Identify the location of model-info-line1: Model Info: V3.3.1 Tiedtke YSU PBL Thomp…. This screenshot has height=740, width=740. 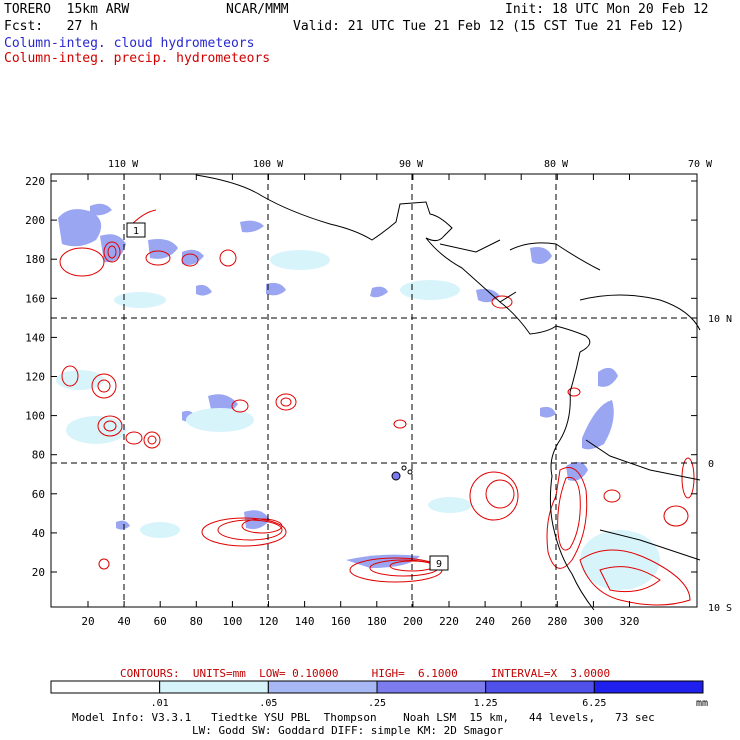
(363, 717).